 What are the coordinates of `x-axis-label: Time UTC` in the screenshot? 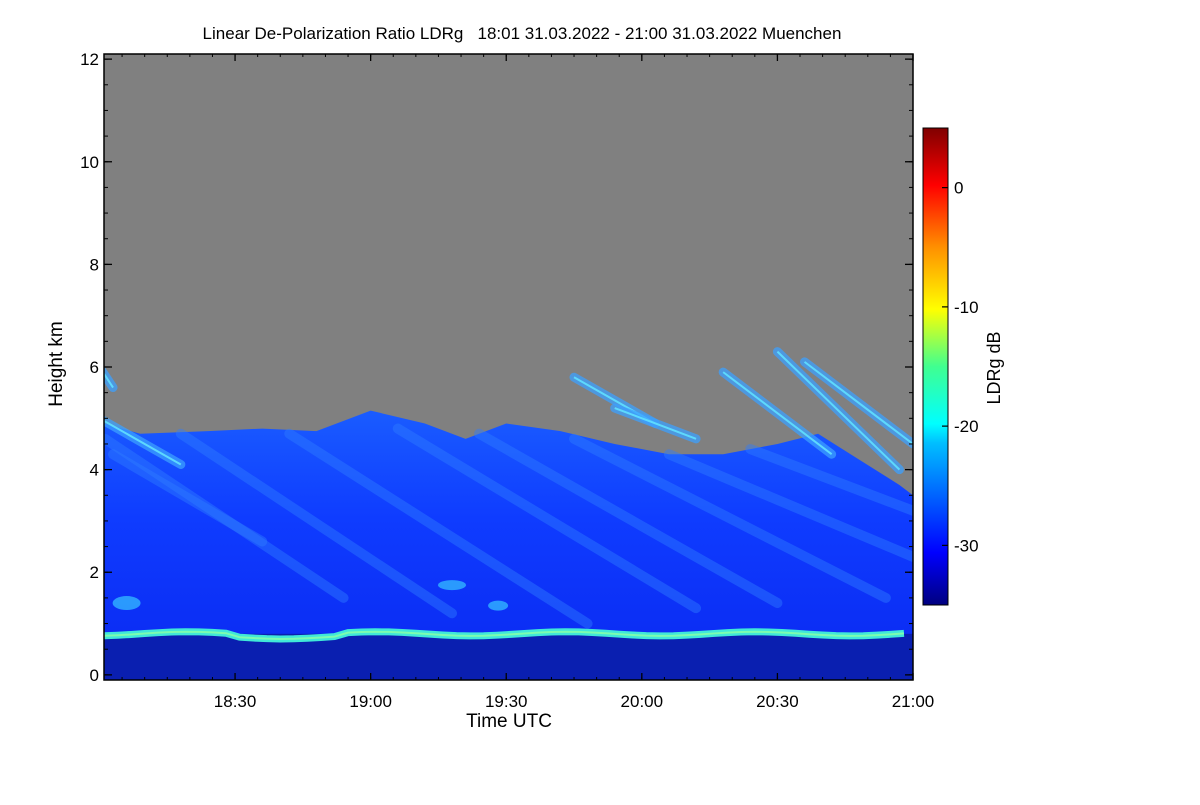 It's located at (509, 721).